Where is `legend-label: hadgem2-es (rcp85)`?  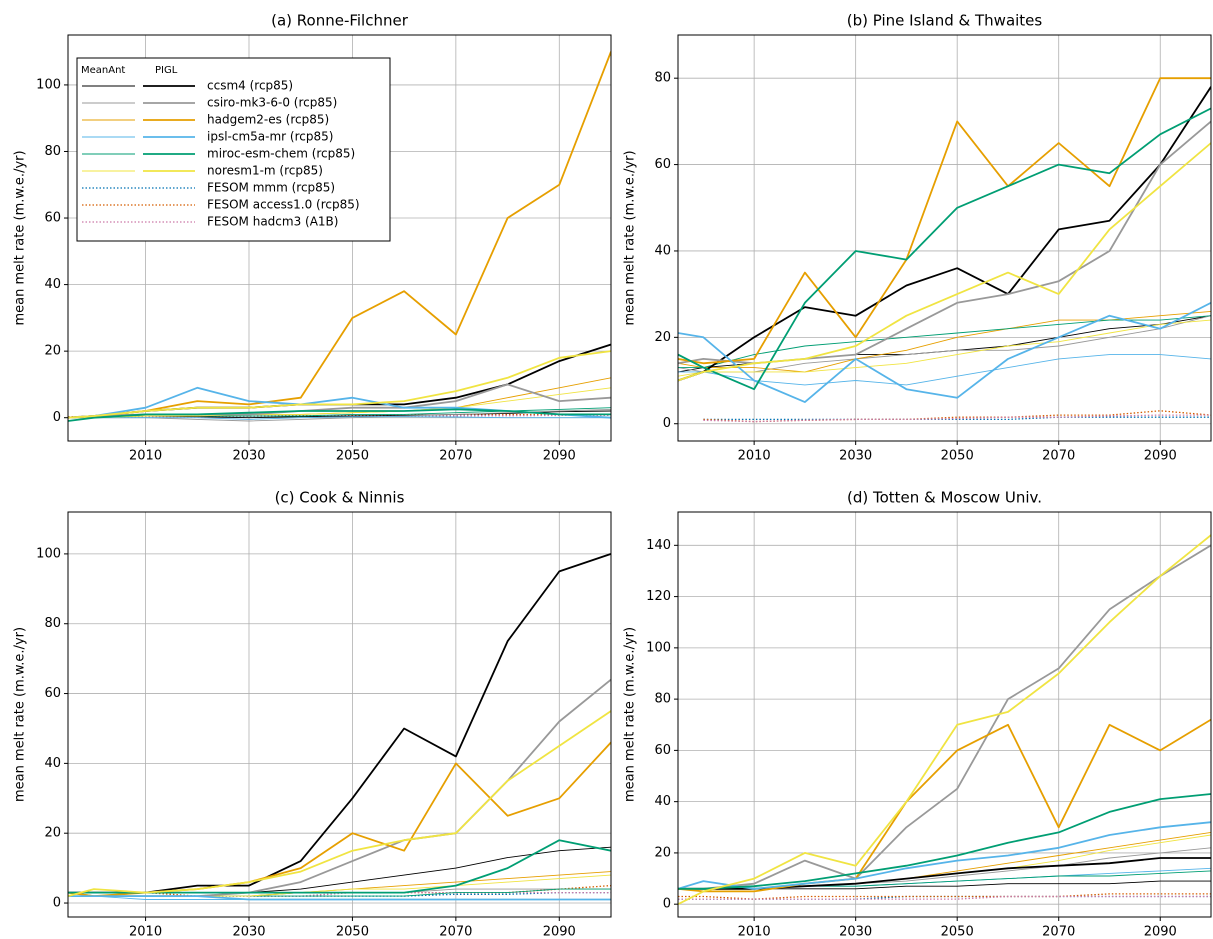 legend-label: hadgem2-es (rcp85) is located at coordinates (268, 120).